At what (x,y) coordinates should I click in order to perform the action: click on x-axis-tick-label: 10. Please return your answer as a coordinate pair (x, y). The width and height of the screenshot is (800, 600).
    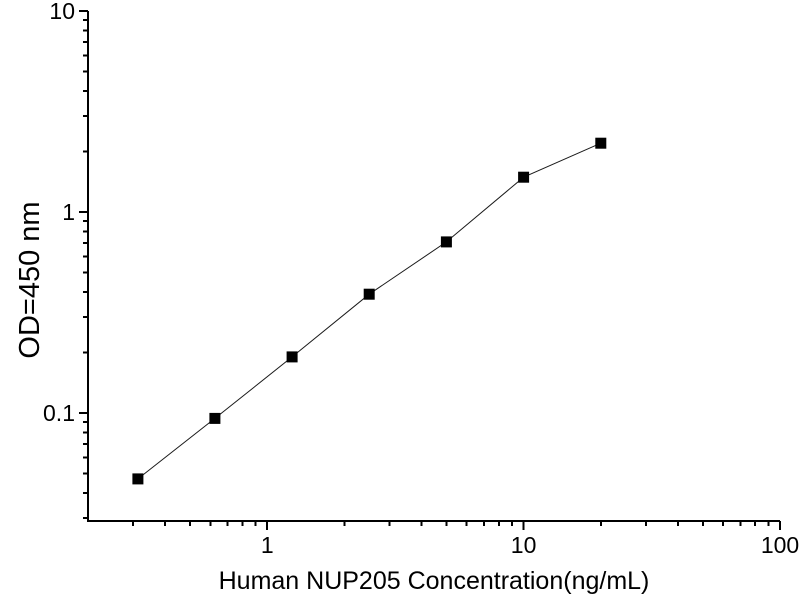
    Looking at the image, I should click on (524, 545).